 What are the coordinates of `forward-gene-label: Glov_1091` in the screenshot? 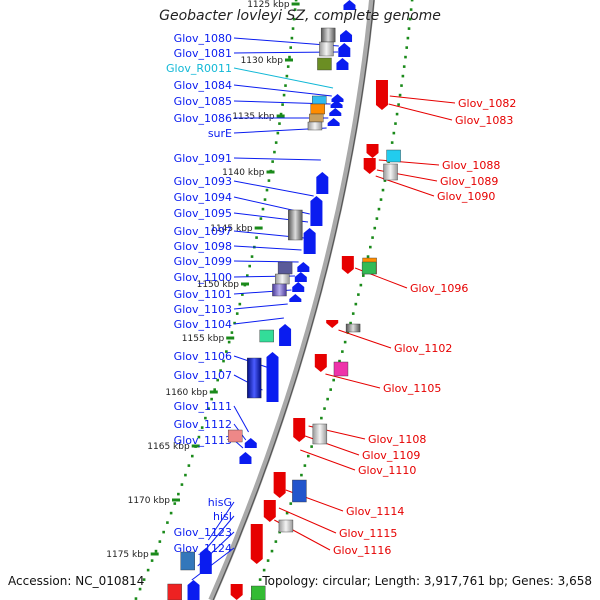 It's located at (203, 158).